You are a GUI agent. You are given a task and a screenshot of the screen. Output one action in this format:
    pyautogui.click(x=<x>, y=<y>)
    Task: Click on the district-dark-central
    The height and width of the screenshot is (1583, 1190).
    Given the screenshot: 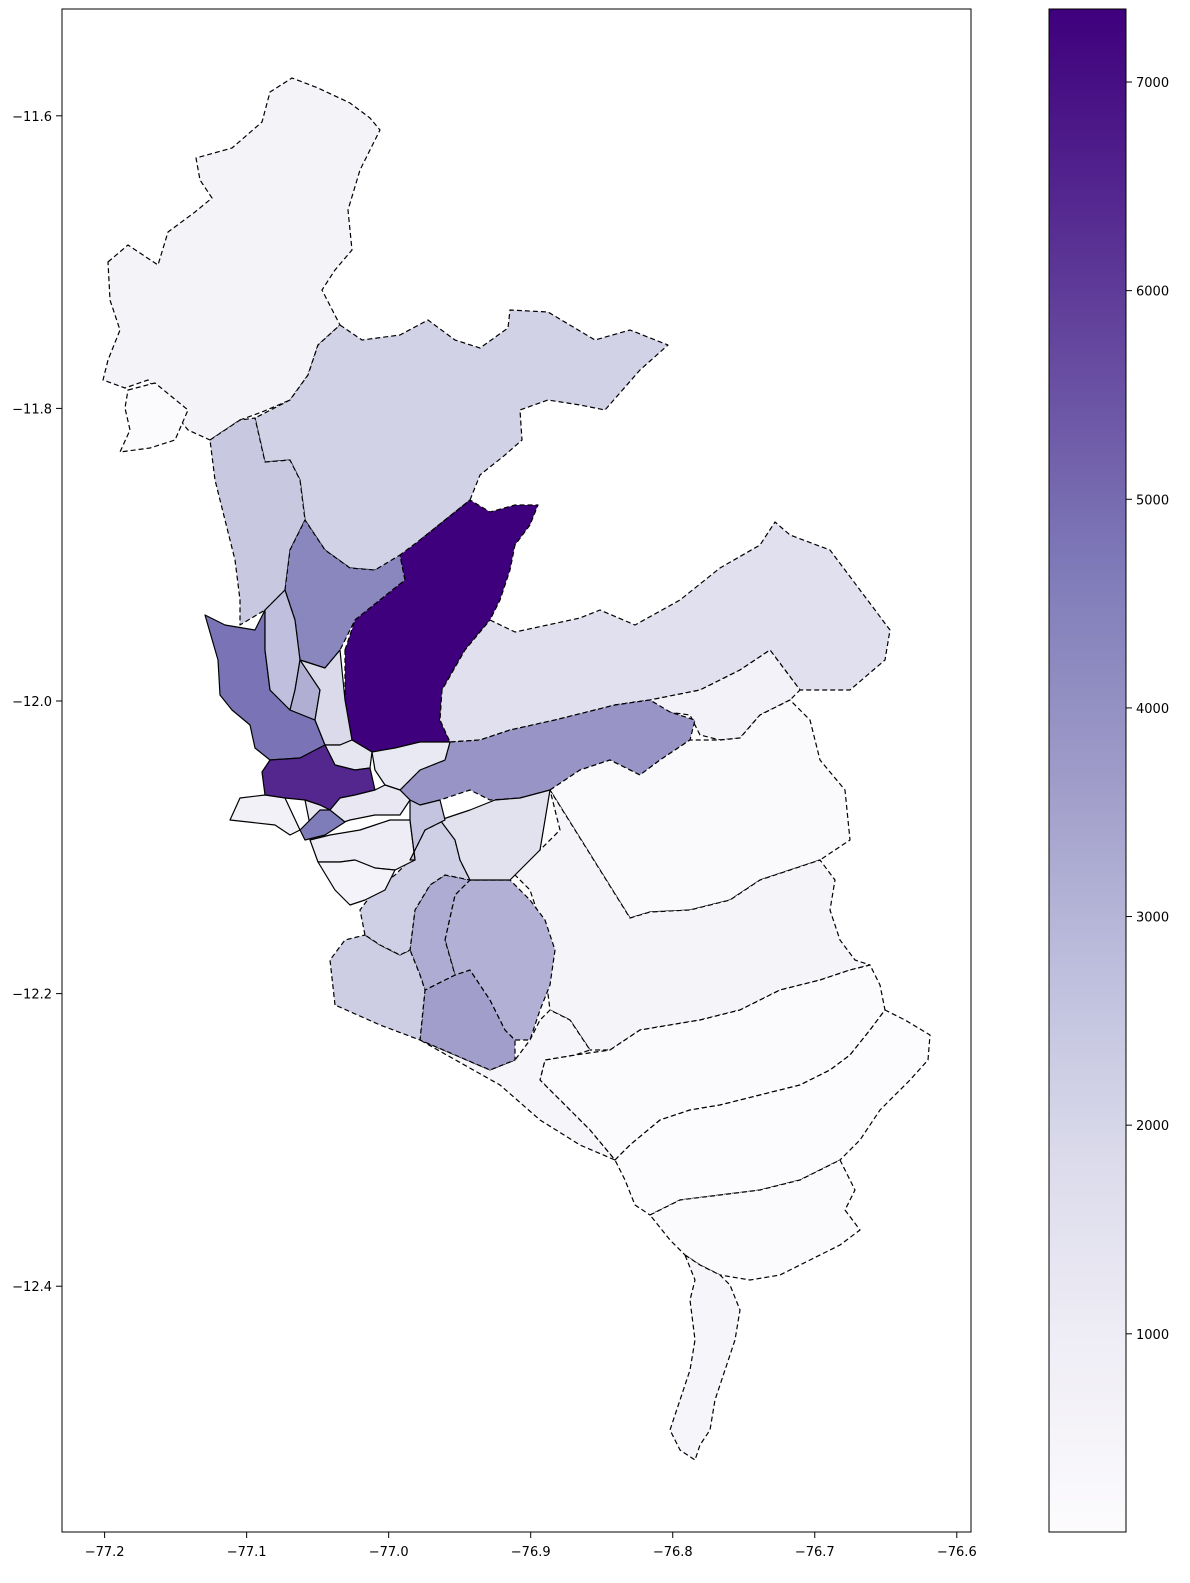 What is the action you would take?
    pyautogui.click(x=441, y=626)
    